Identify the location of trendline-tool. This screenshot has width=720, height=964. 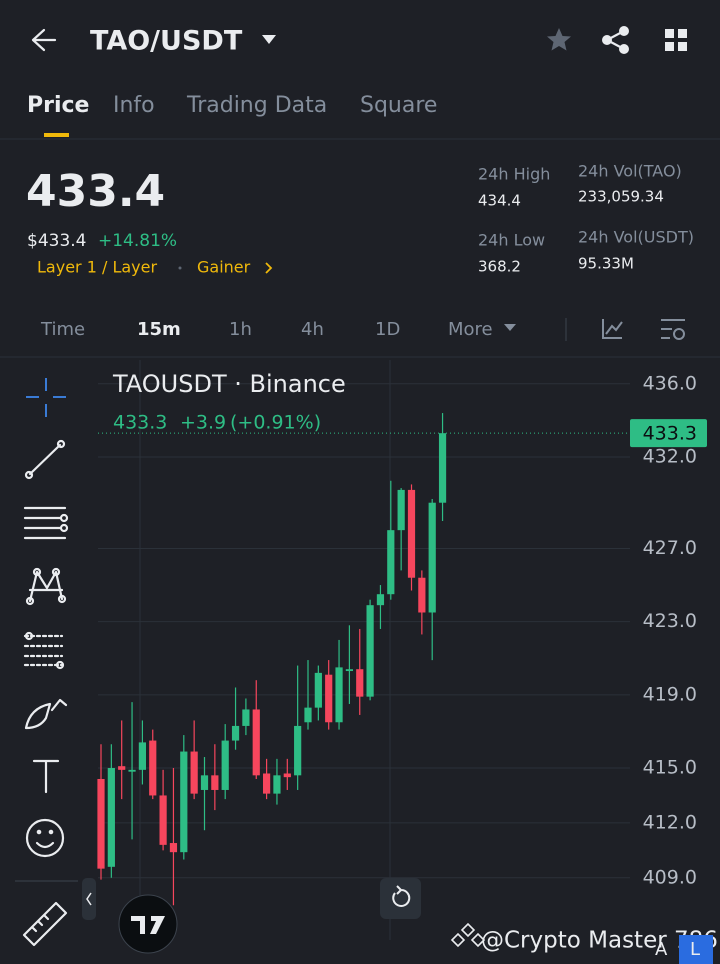
(45, 459).